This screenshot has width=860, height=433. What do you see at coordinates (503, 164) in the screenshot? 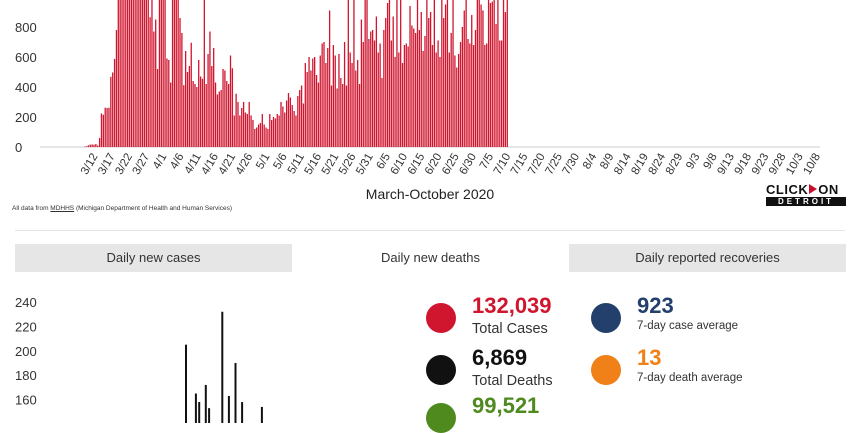
I see `x-tick-label: 7/10` at bounding box center [503, 164].